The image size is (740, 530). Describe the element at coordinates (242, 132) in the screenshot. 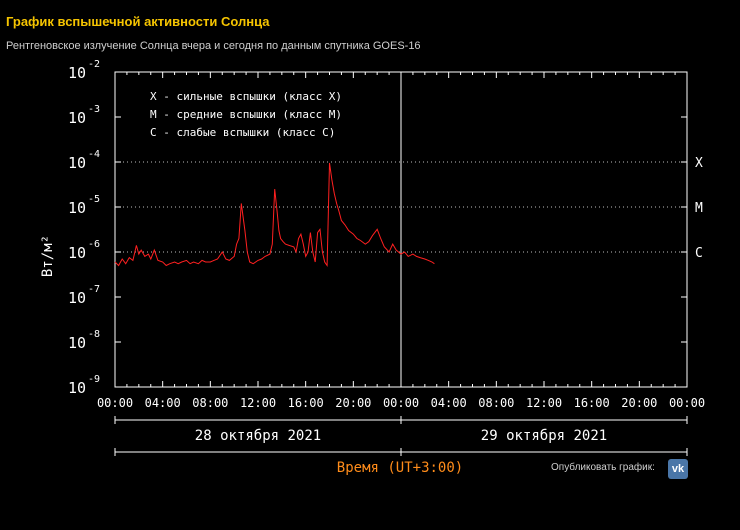

I see `legend-entry: C - слабые вспышки (класс C)` at that location.